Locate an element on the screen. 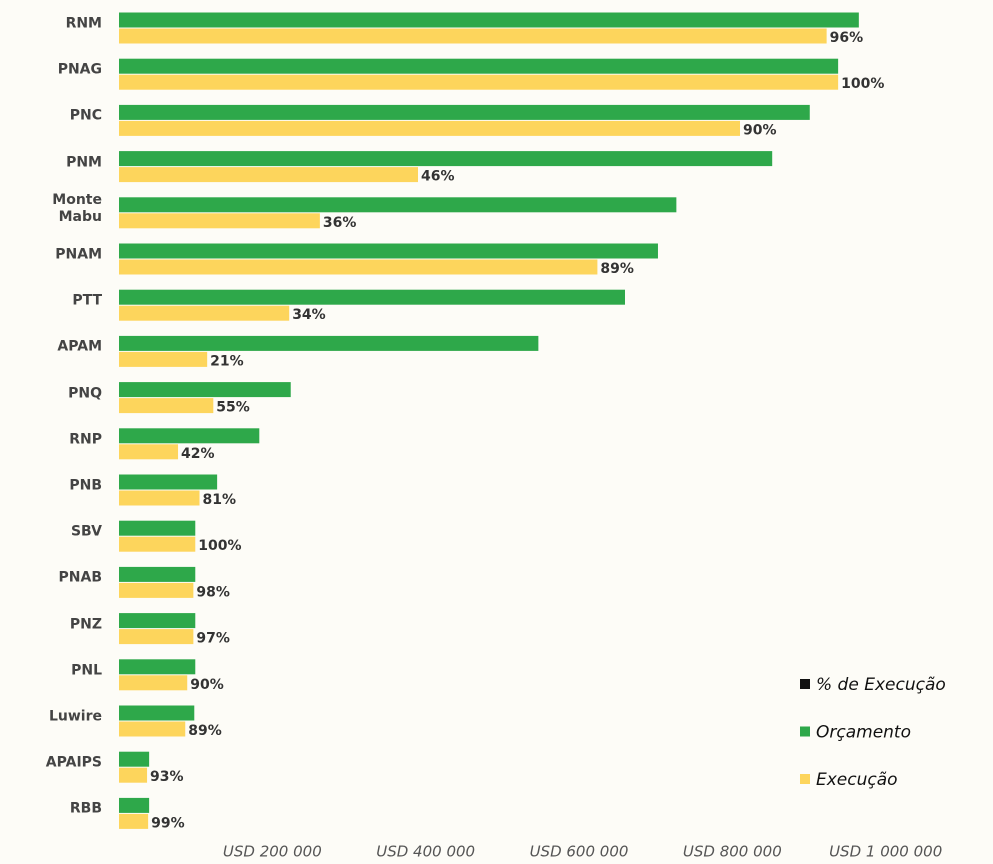  data-label: 93% is located at coordinates (167, 777).